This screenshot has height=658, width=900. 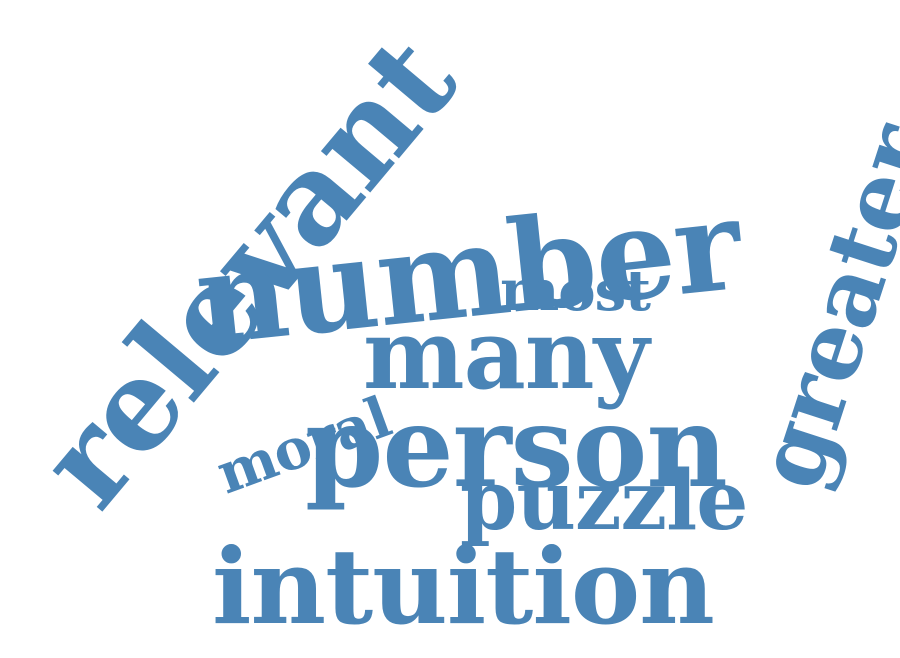 What do you see at coordinates (463, 586) in the screenshot?
I see `word-intuition: intuition` at bounding box center [463, 586].